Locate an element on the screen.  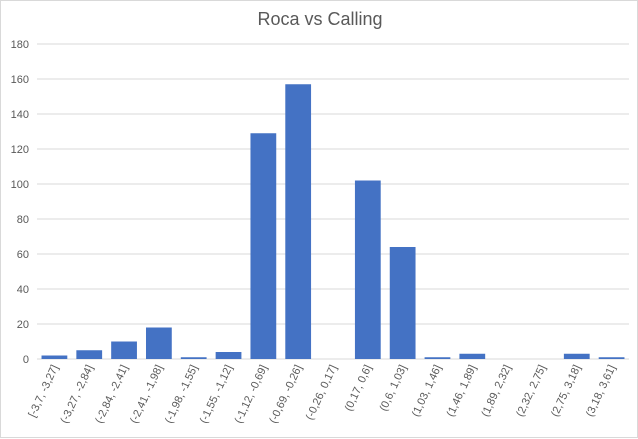
y-axis-ticks: 0 20 40 60 80 100 120 140 160 180 is located at coordinates (20, 202).